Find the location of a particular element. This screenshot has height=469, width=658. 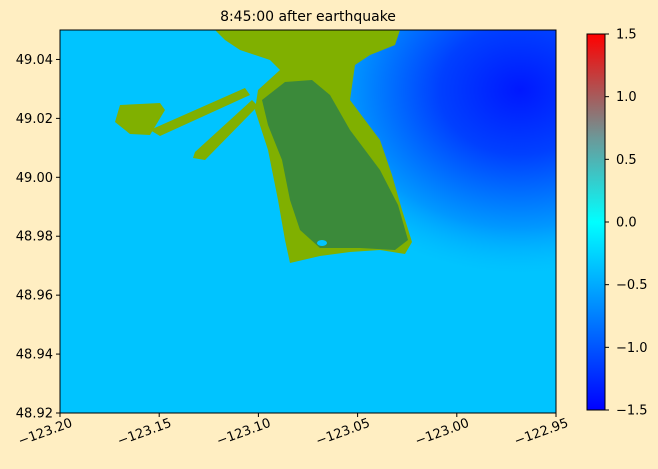

colorbar-tick-label: 1.0 is located at coordinates (626, 97).